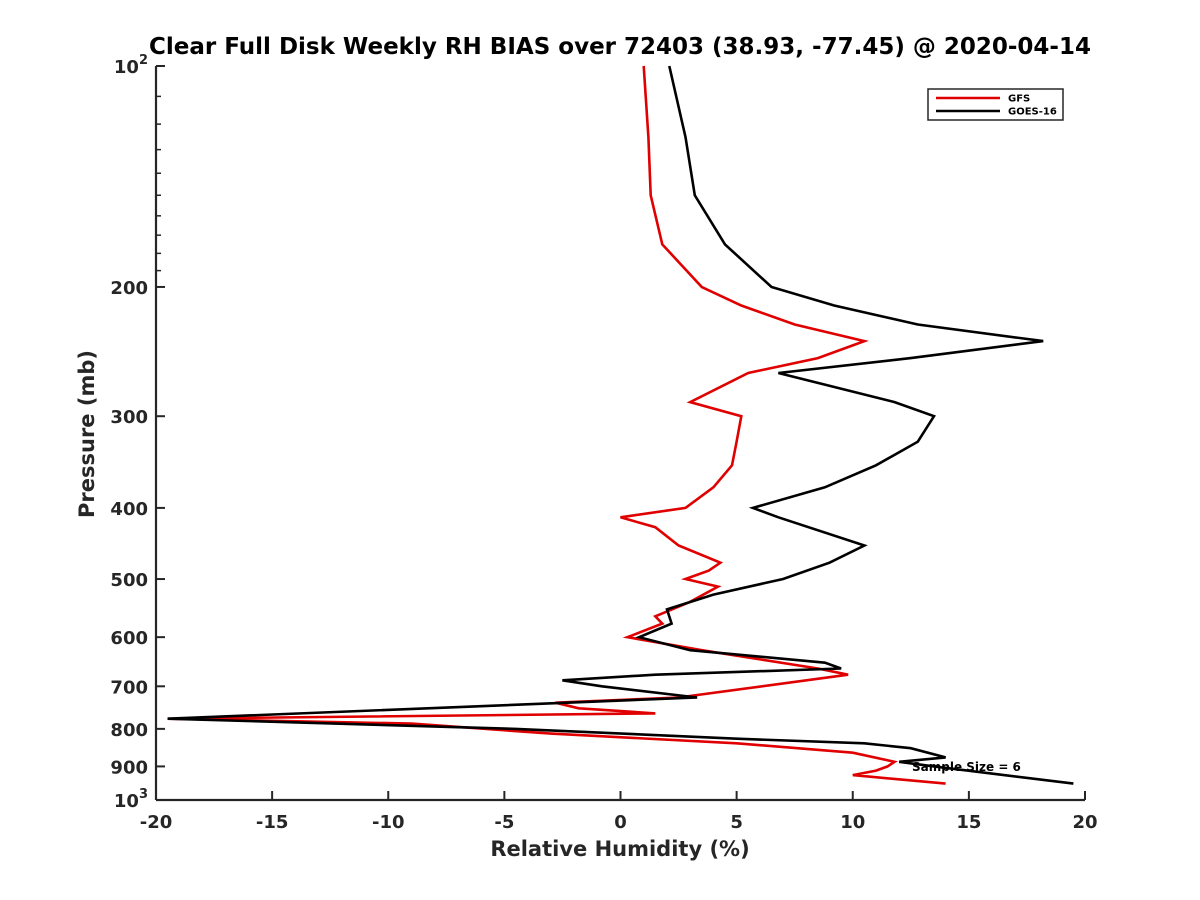 This screenshot has height=900, width=1200. What do you see at coordinates (129, 288) in the screenshot?
I see `y-tick-label: 200` at bounding box center [129, 288].